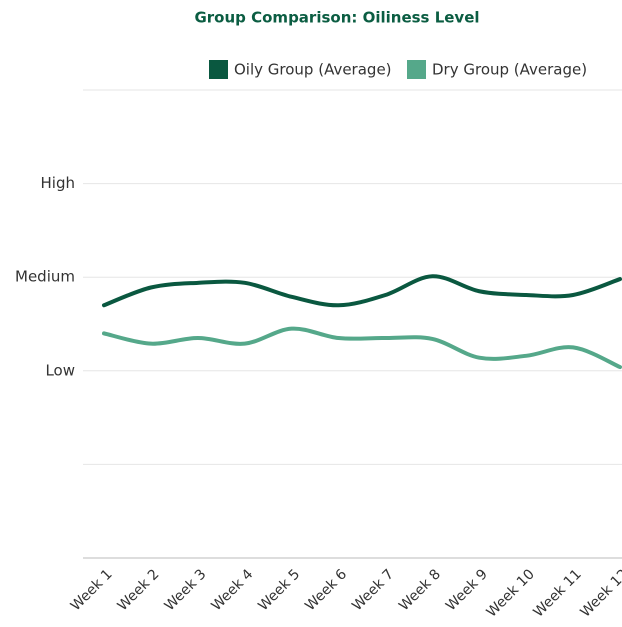  I want to click on x-tick-label: Week 2, so click(139, 590).